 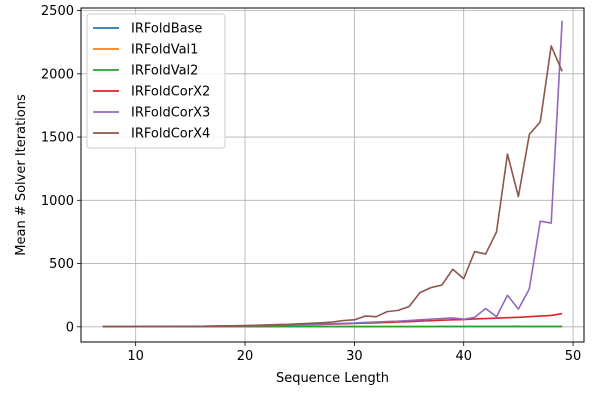 I want to click on legend-box, so click(x=156, y=81).